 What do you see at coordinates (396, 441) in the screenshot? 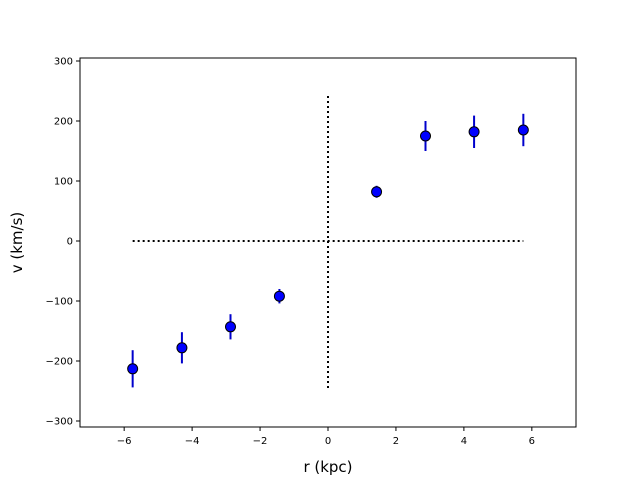
I see `x-tick-label: 2` at bounding box center [396, 441].